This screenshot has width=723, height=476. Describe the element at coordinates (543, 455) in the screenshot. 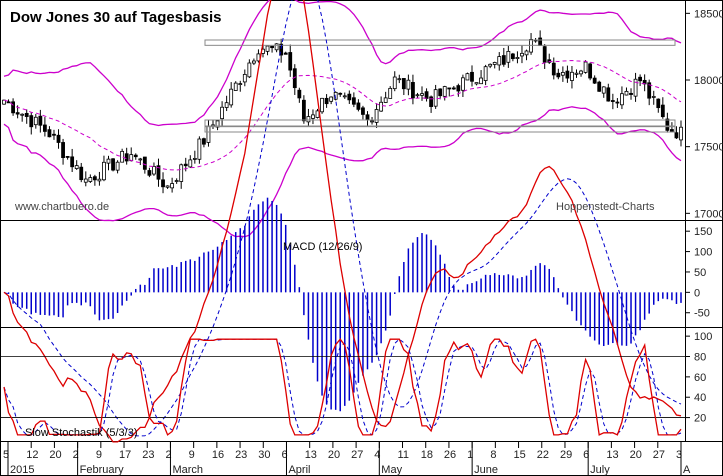

I see `x-day-label: 22` at that location.